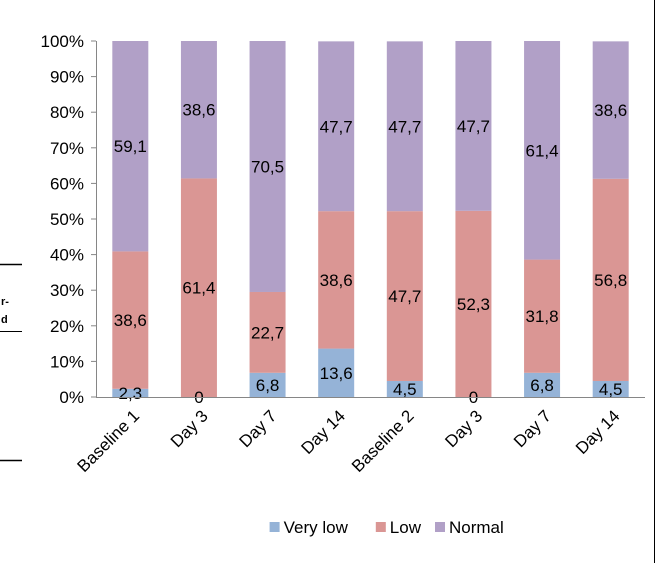  I want to click on y-axis: 0% 10% 20% 30% 40% 50% 60% 70% 80% 90% 100%, so click(69, 219).